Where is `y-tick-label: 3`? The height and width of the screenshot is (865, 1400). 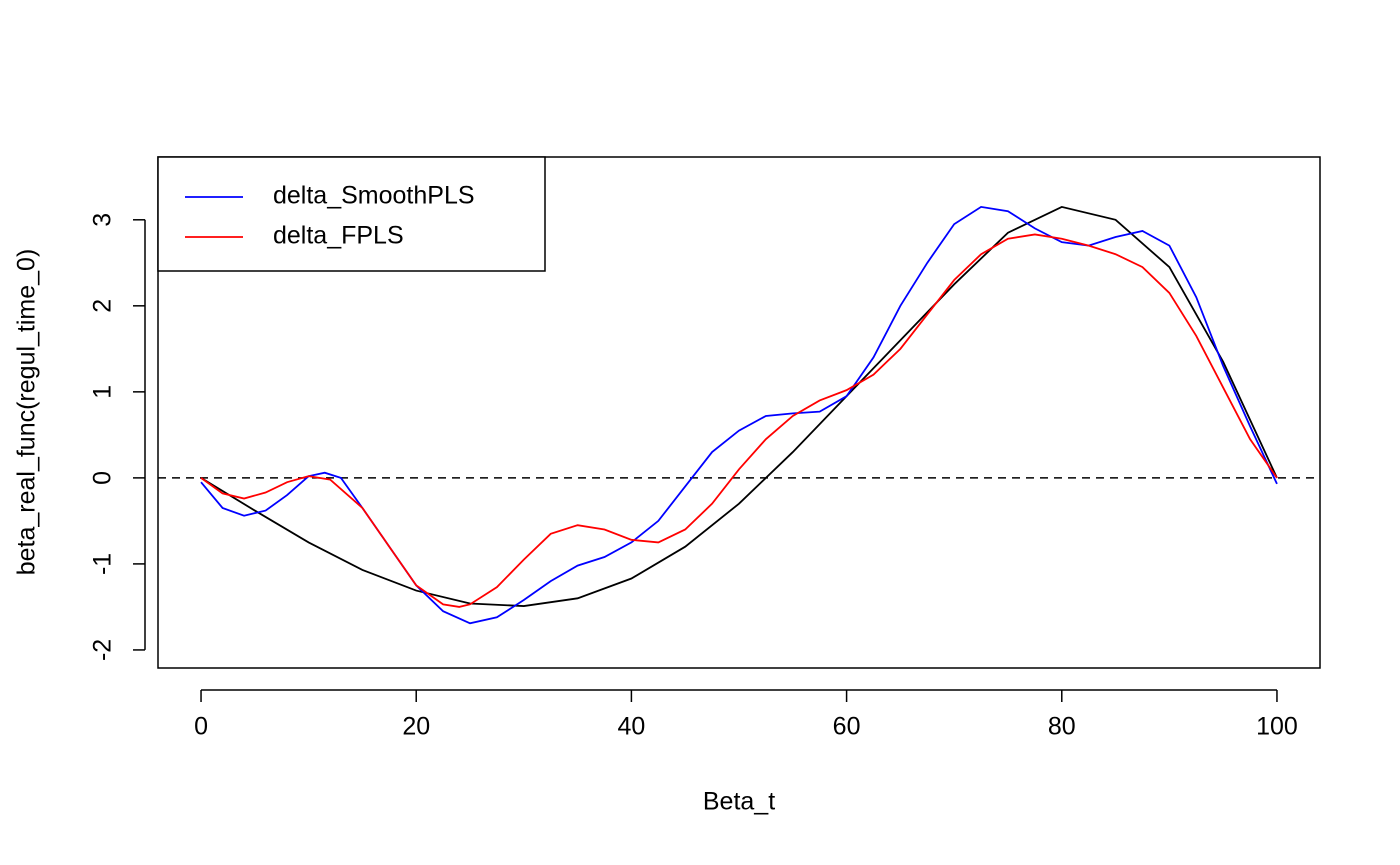 y-tick-label: 3 is located at coordinates (103, 220).